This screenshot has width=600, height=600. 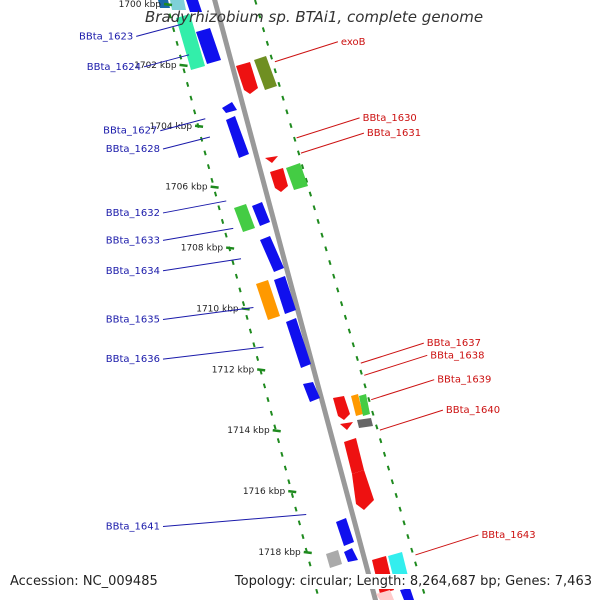 What do you see at coordinates (464, 380) in the screenshot?
I see `gene-label-right: BBta_1639` at bounding box center [464, 380].